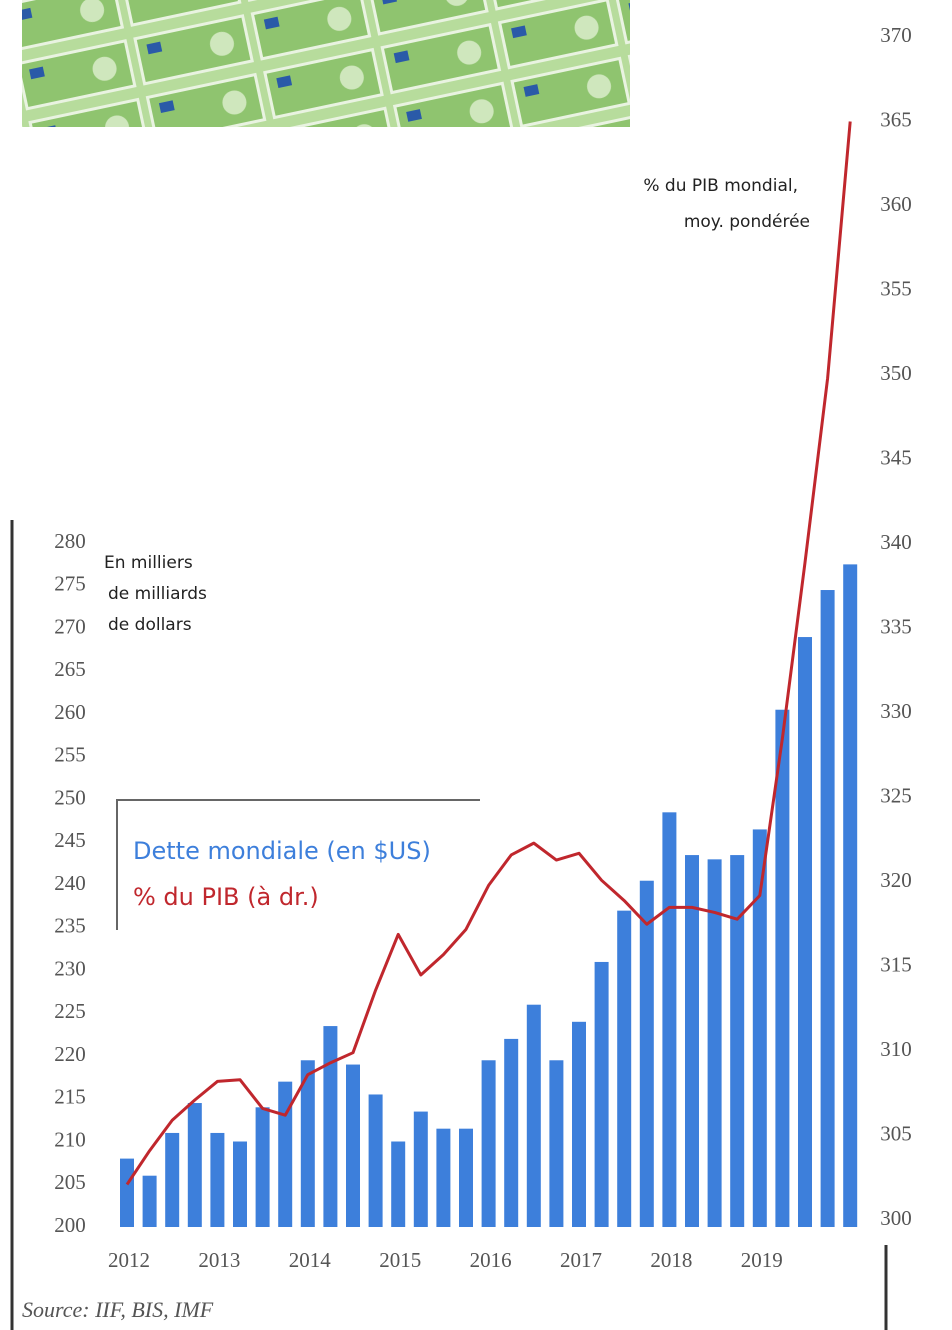  What do you see at coordinates (896, 1133) in the screenshot?
I see `y2-tick-label: 305` at bounding box center [896, 1133].